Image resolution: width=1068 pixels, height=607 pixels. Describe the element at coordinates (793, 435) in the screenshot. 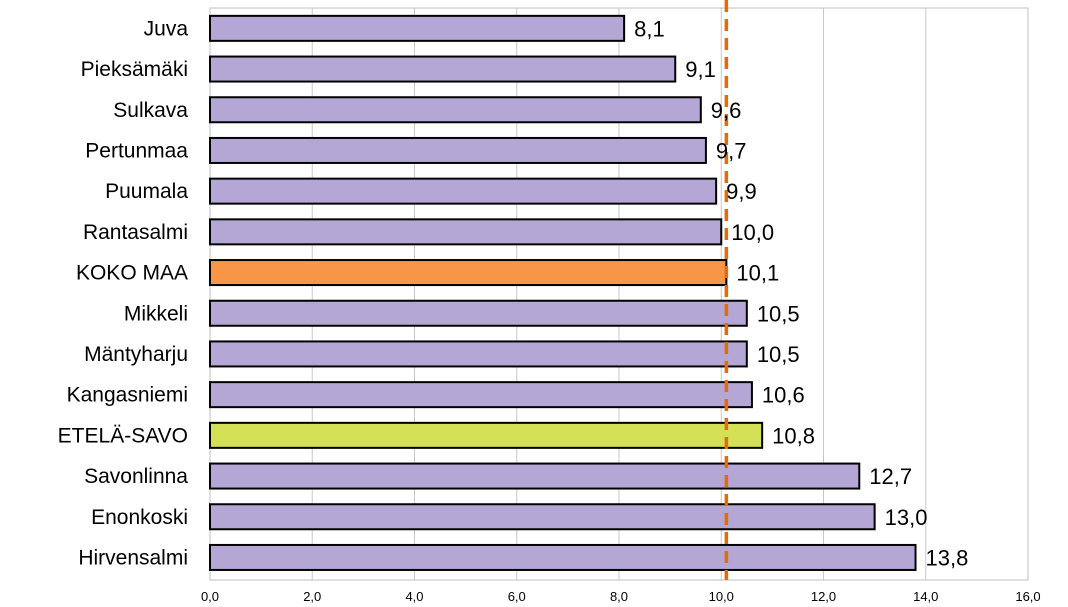

I see `data-label: 10,8` at that location.